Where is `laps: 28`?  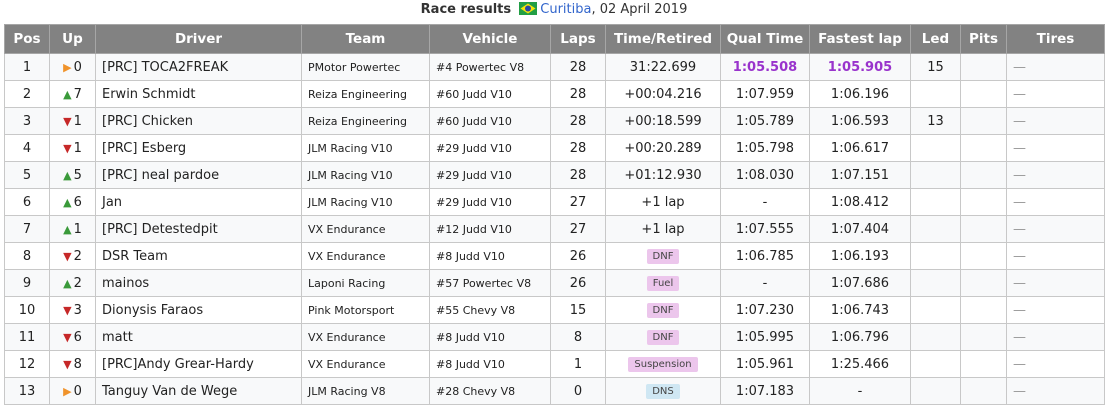 laps: 28 is located at coordinates (578, 94).